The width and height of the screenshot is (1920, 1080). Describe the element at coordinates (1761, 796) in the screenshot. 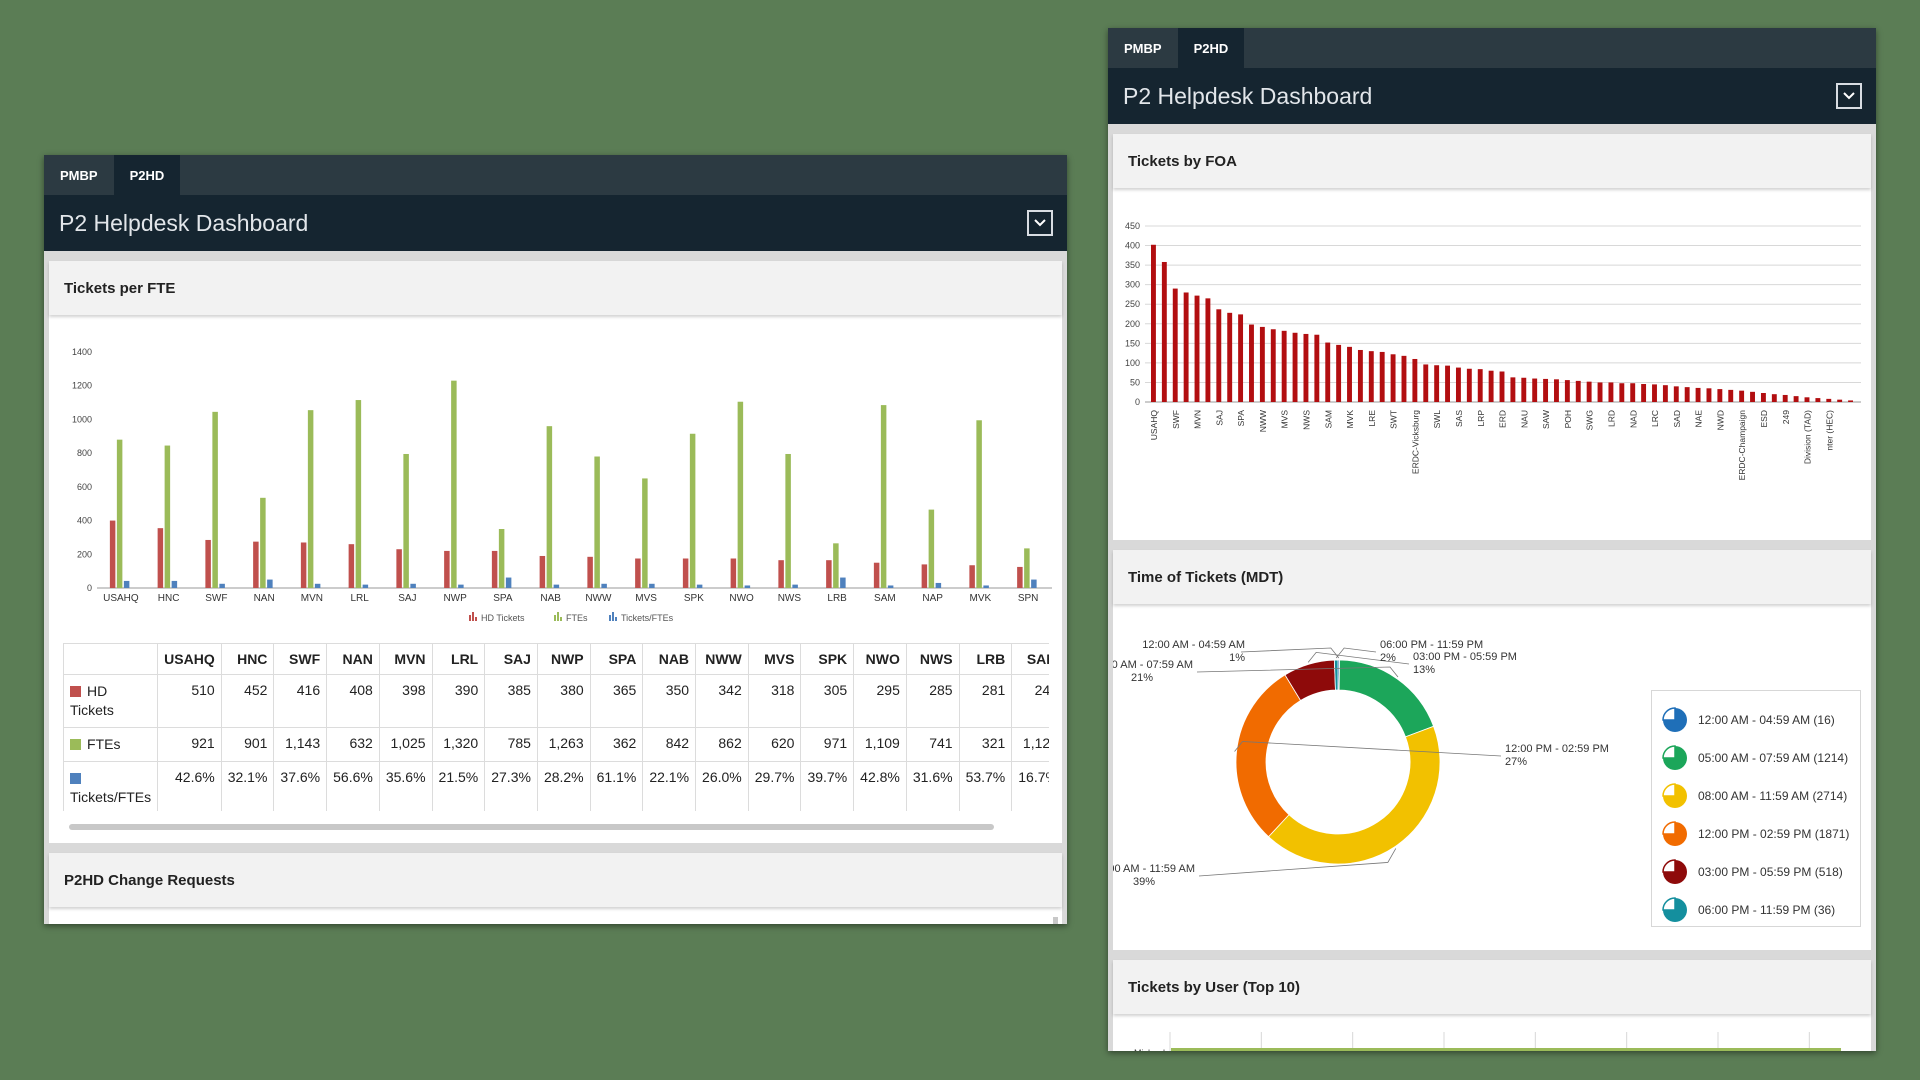

I see `legend-item: 08:00 AM - 11:59 AM (2714)` at that location.